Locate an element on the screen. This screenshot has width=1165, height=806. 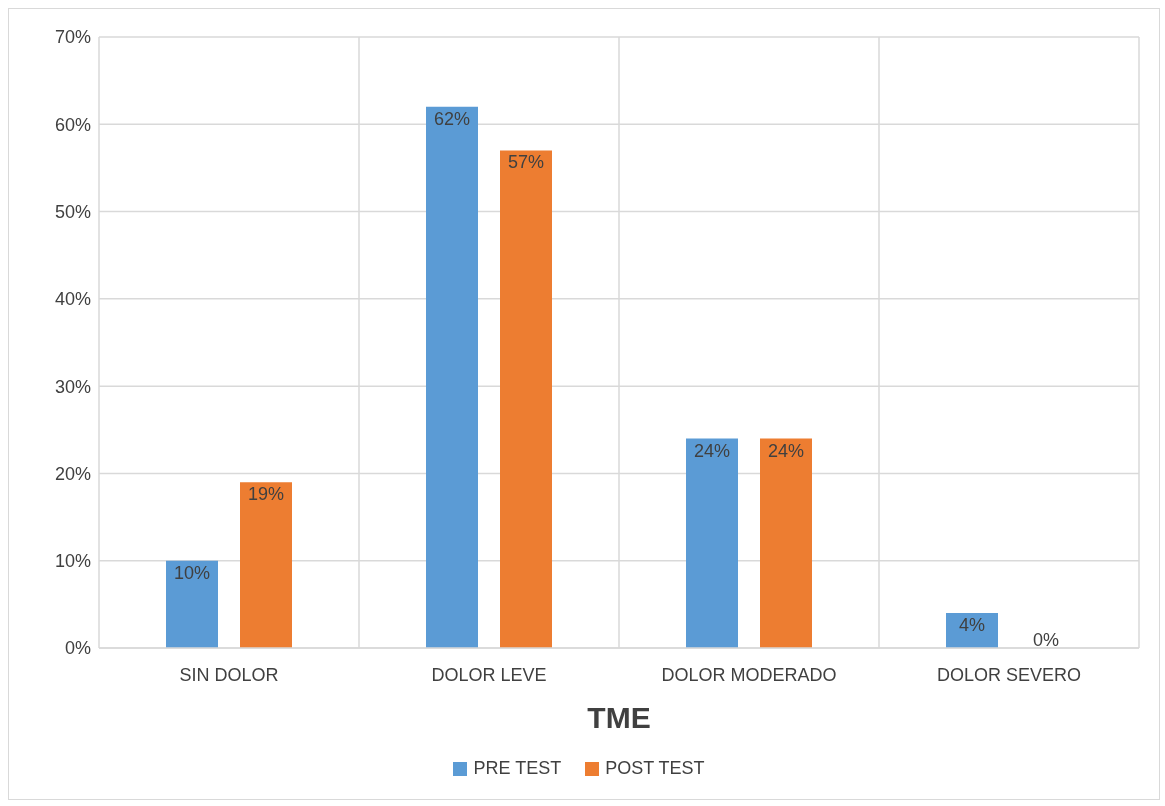
data-label: 62% is located at coordinates (452, 118).